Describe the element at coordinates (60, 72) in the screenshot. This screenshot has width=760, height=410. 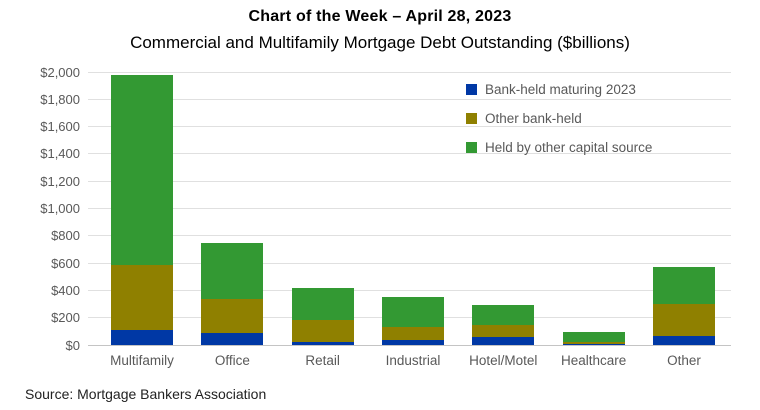
I see `y-axis-tick-label: $2,000` at that location.